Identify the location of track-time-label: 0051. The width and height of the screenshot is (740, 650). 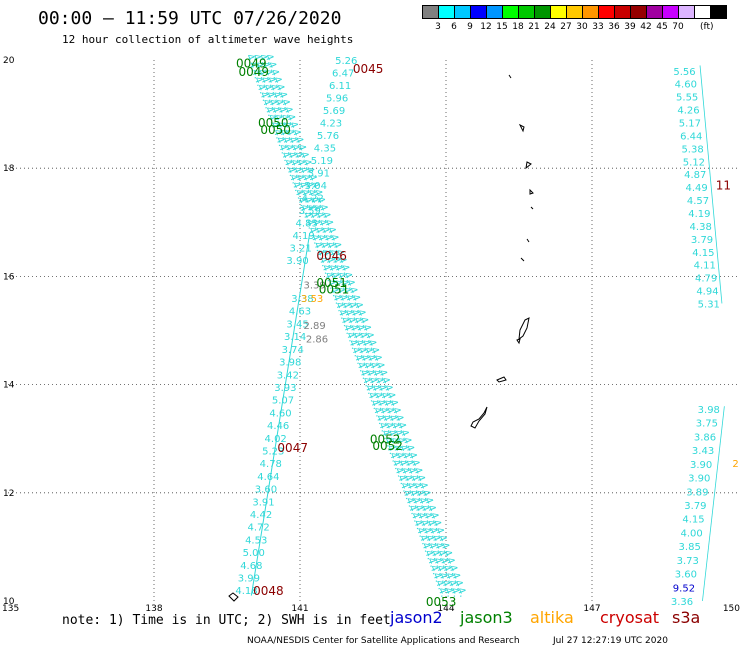
(334, 289).